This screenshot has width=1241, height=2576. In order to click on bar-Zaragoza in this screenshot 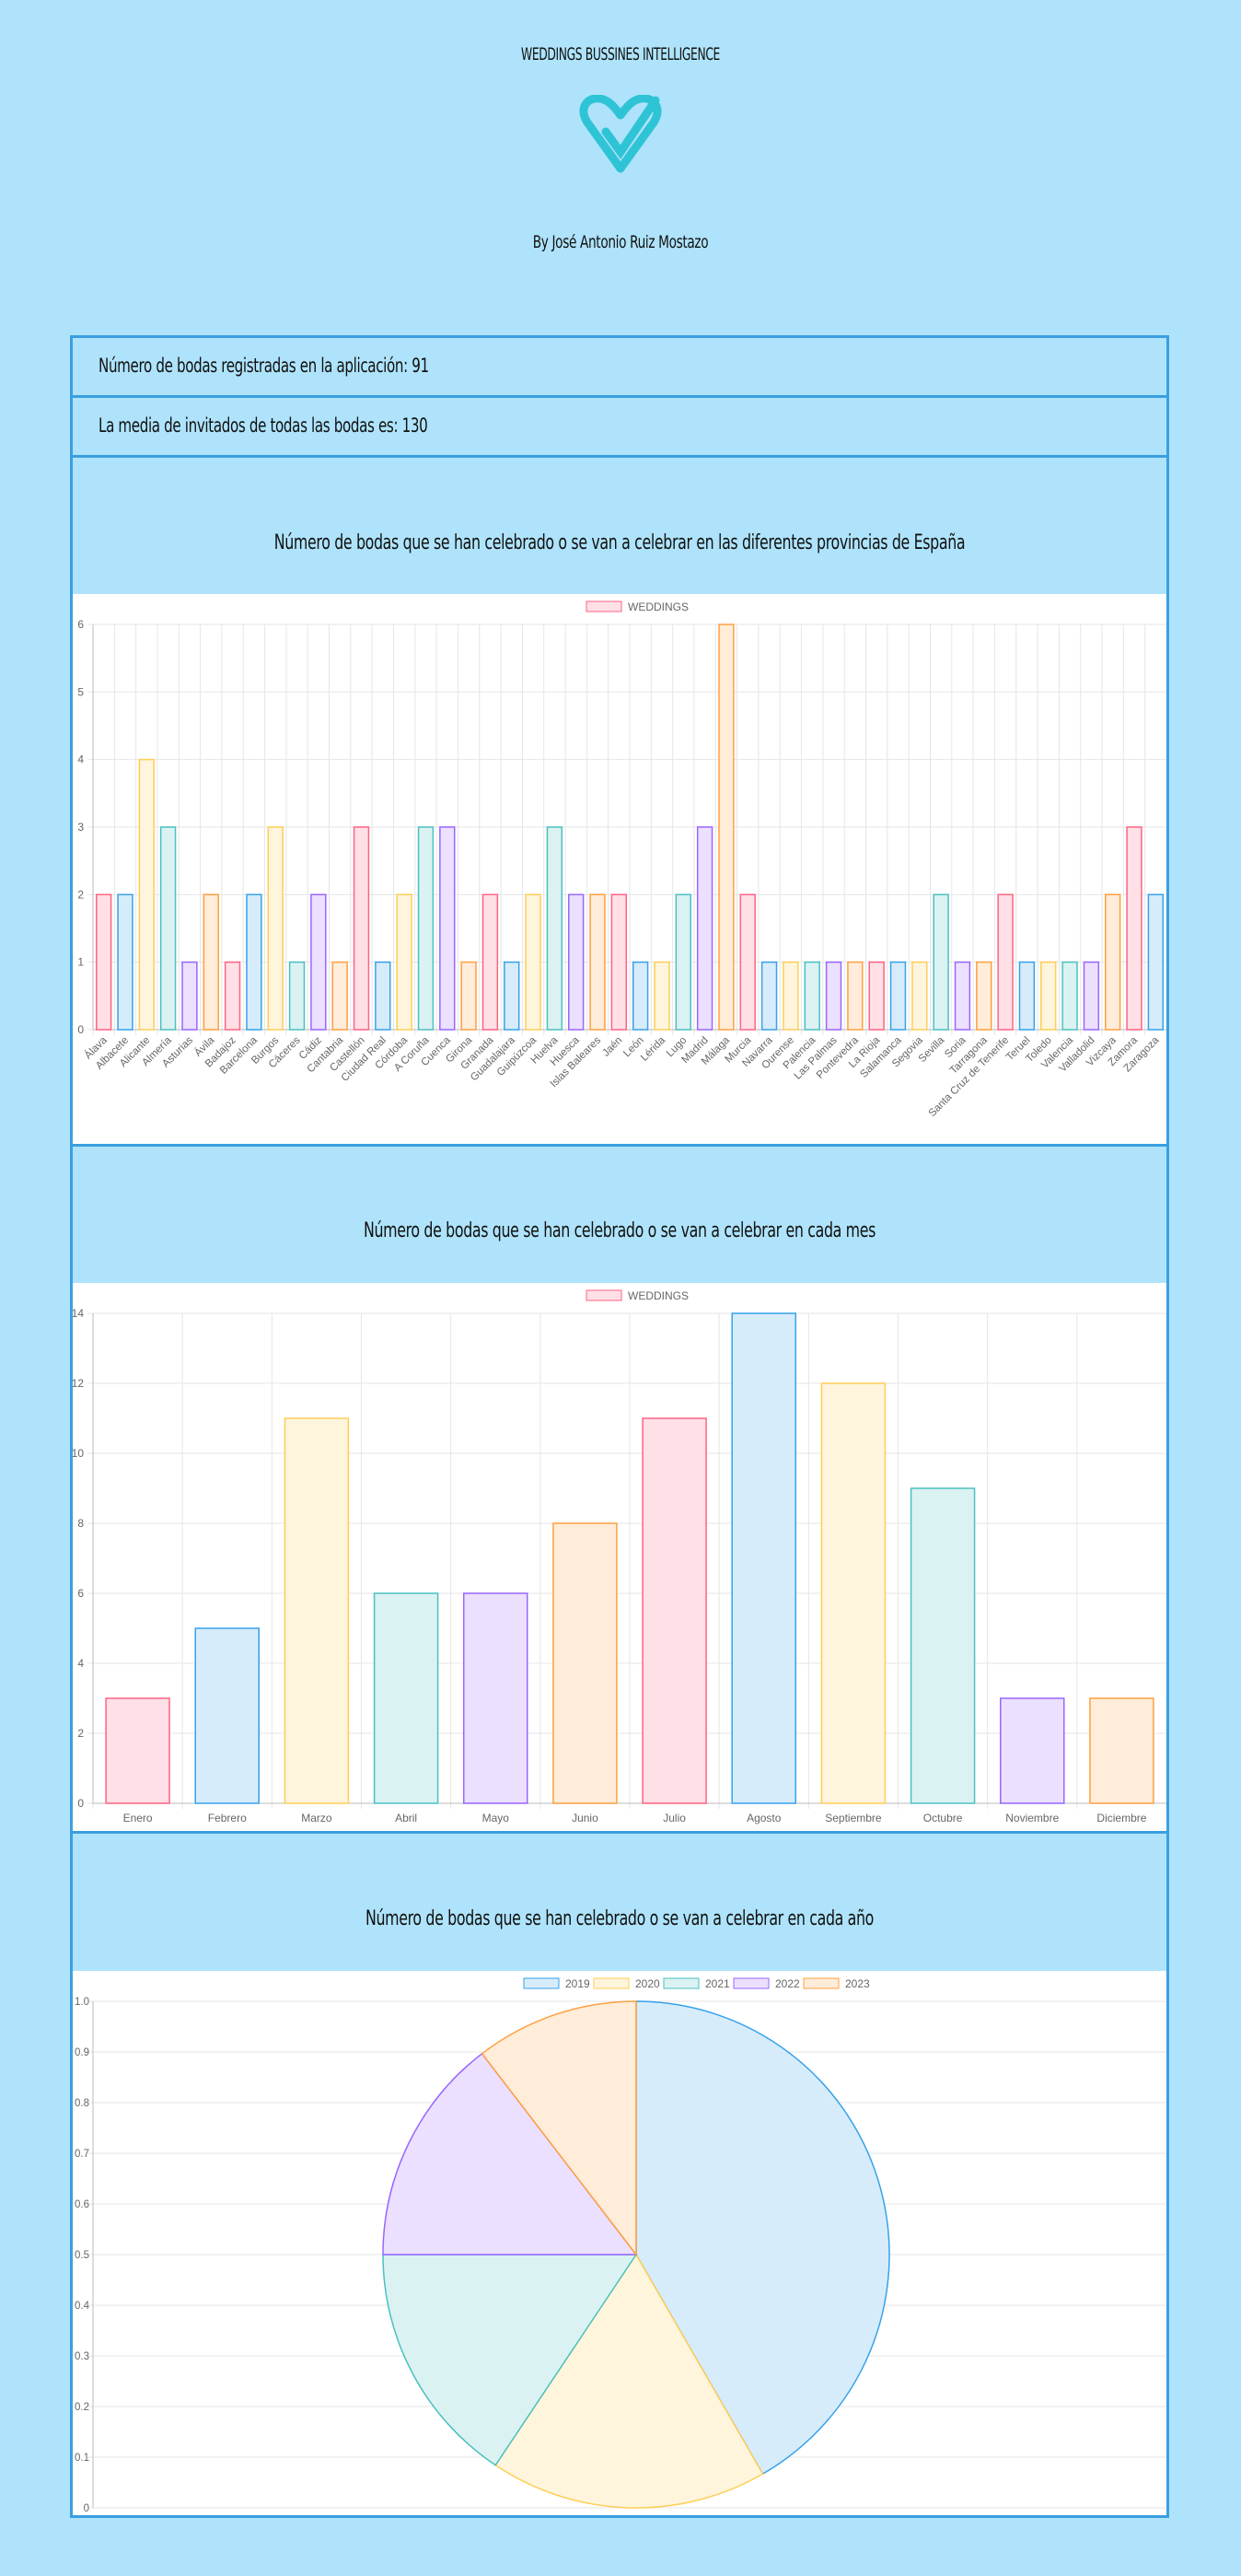, I will do `click(1156, 962)`.